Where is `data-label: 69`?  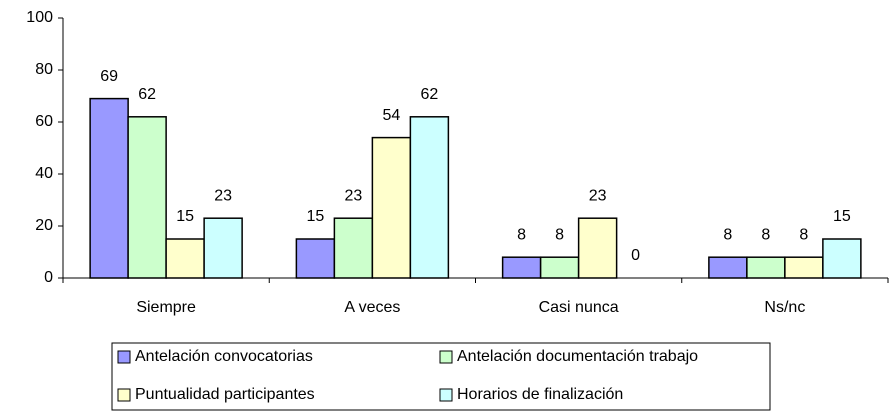
data-label: 69 is located at coordinates (109, 76).